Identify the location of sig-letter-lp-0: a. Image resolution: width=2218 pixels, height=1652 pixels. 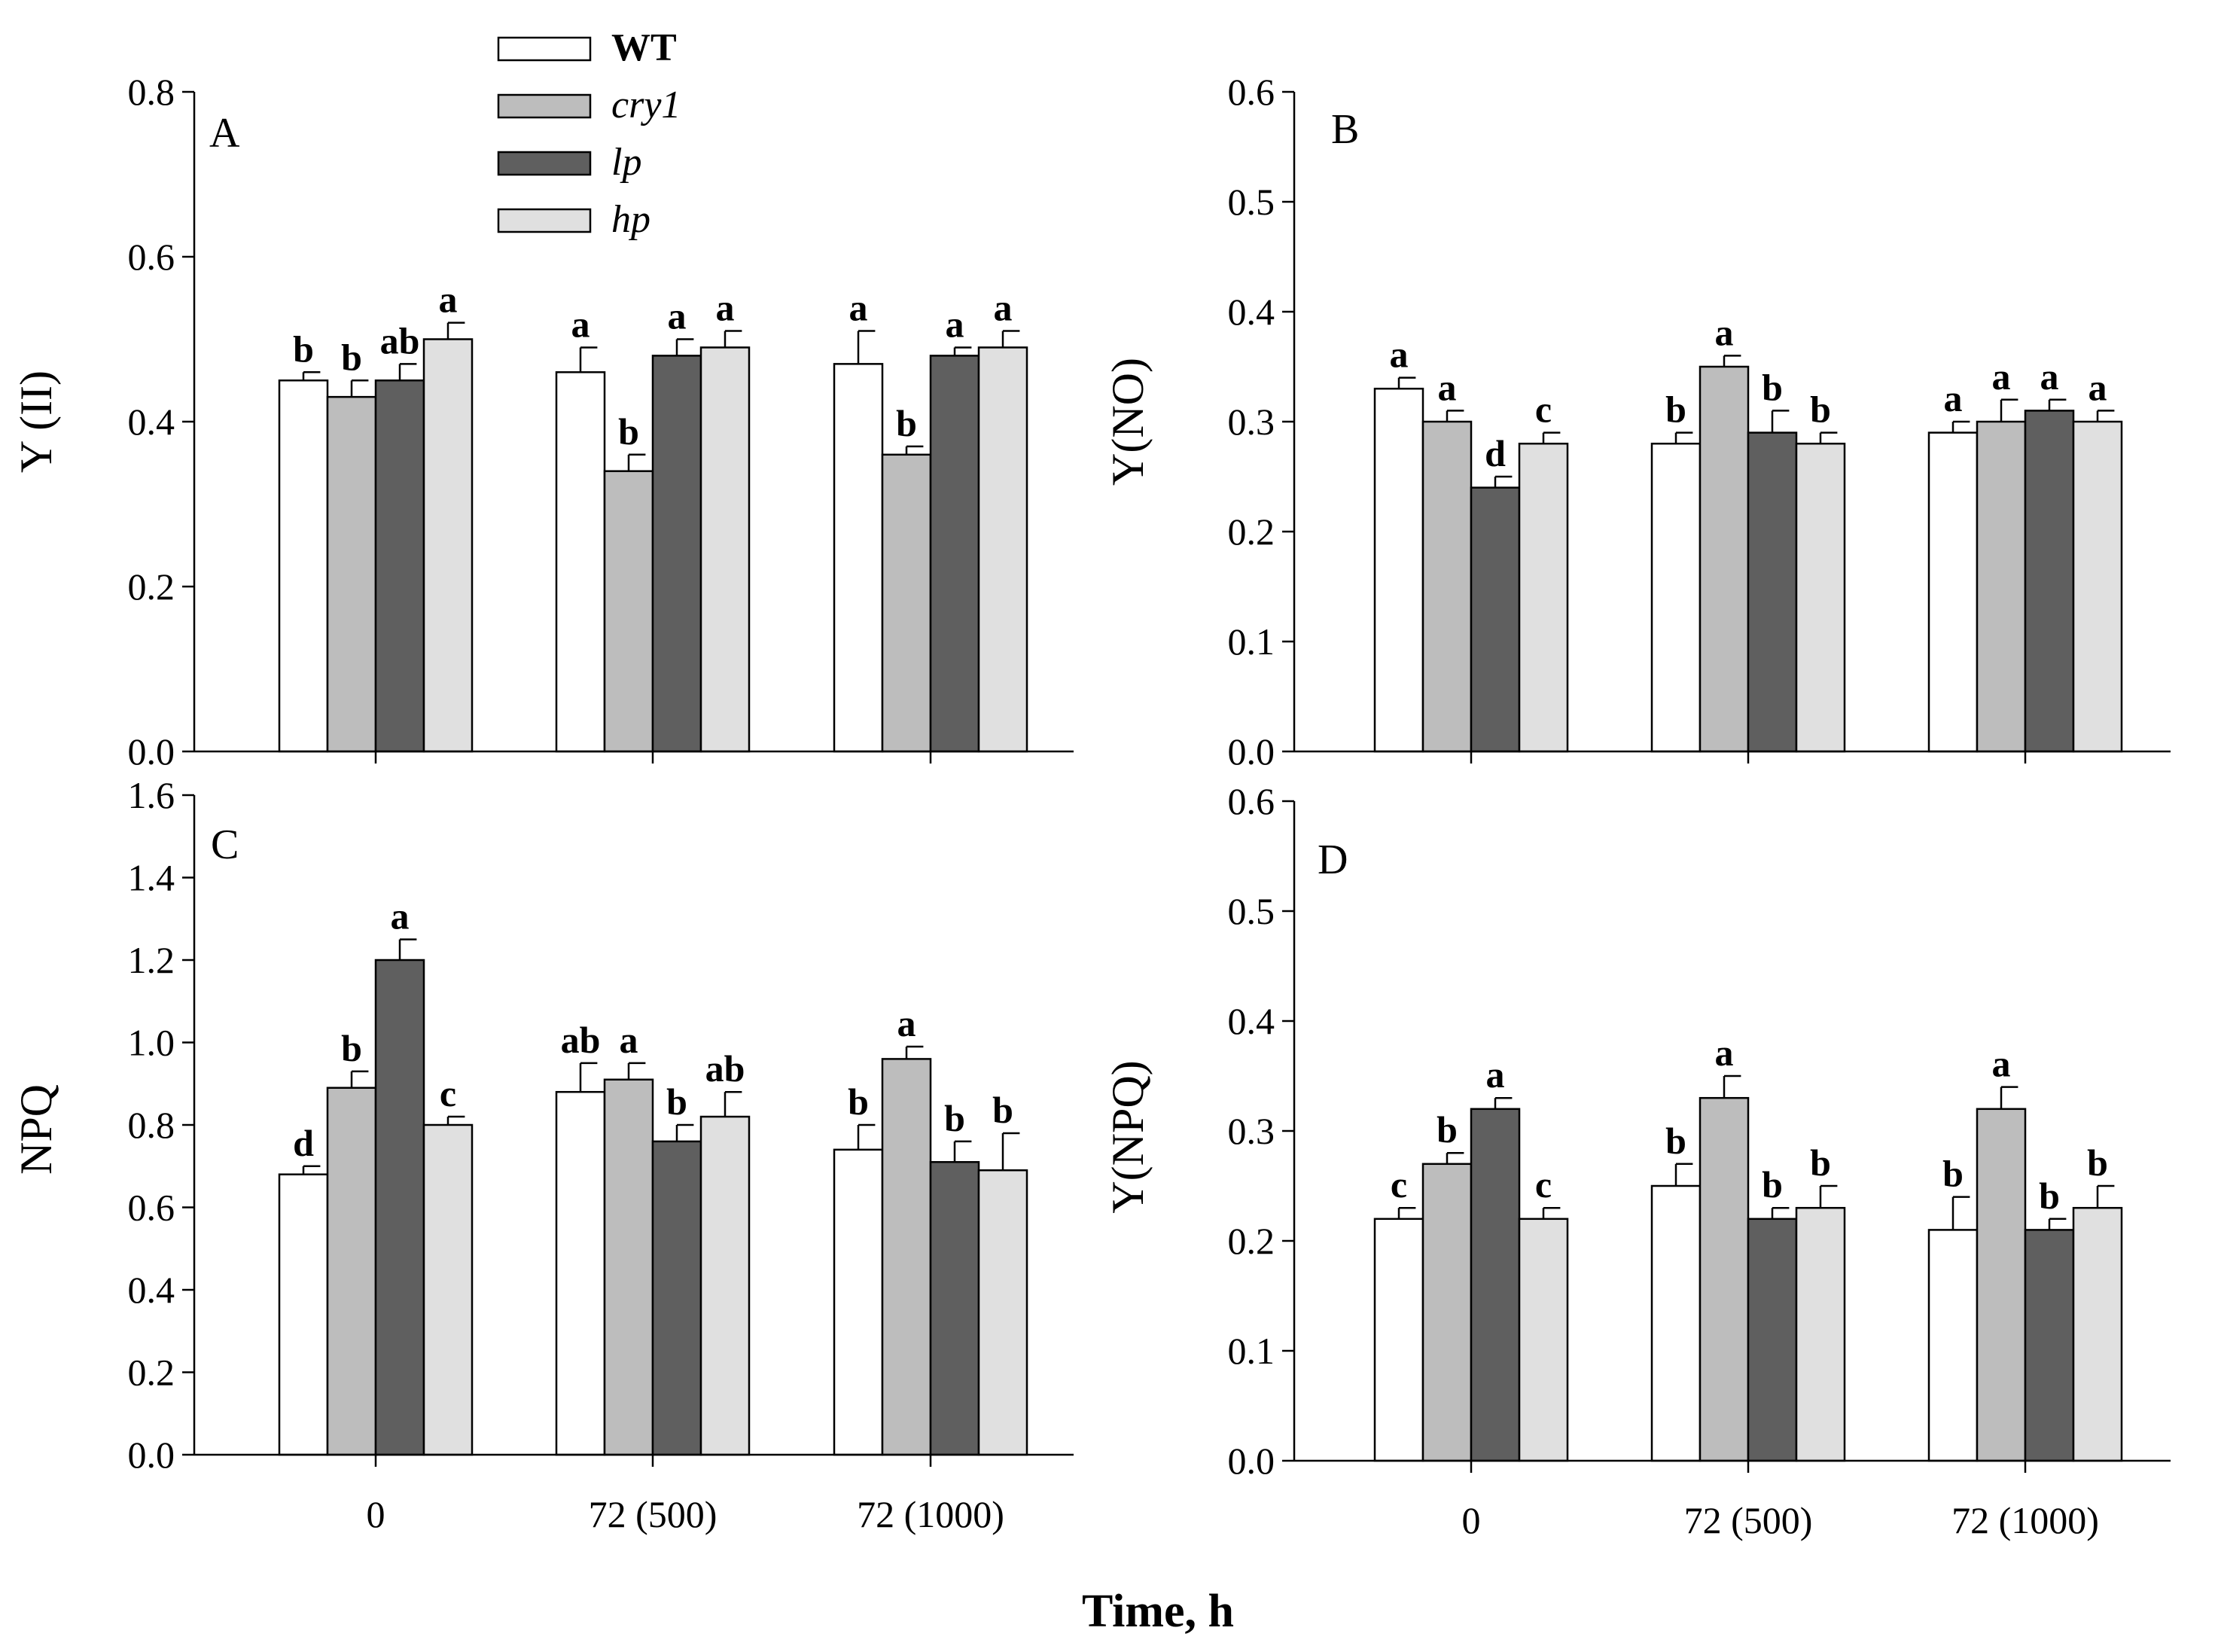
(401, 916).